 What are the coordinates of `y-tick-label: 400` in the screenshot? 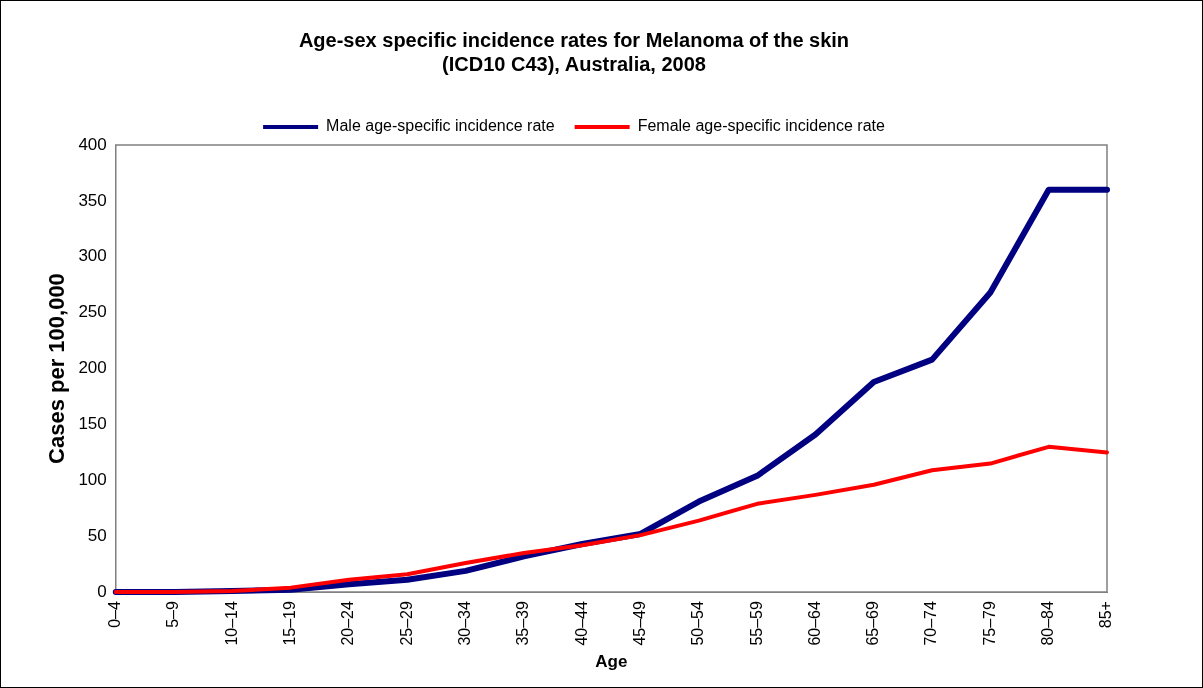 It's located at (92, 144).